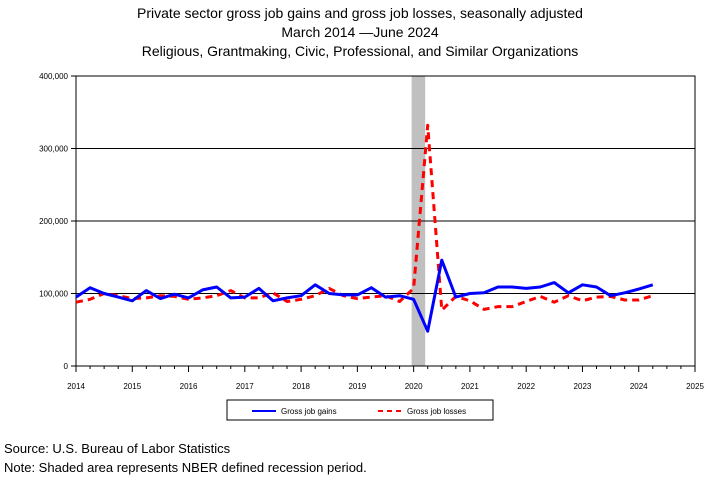 The height and width of the screenshot is (480, 720). I want to click on chart-subtitle-dates: March 2014 —June 2024, so click(360, 32).